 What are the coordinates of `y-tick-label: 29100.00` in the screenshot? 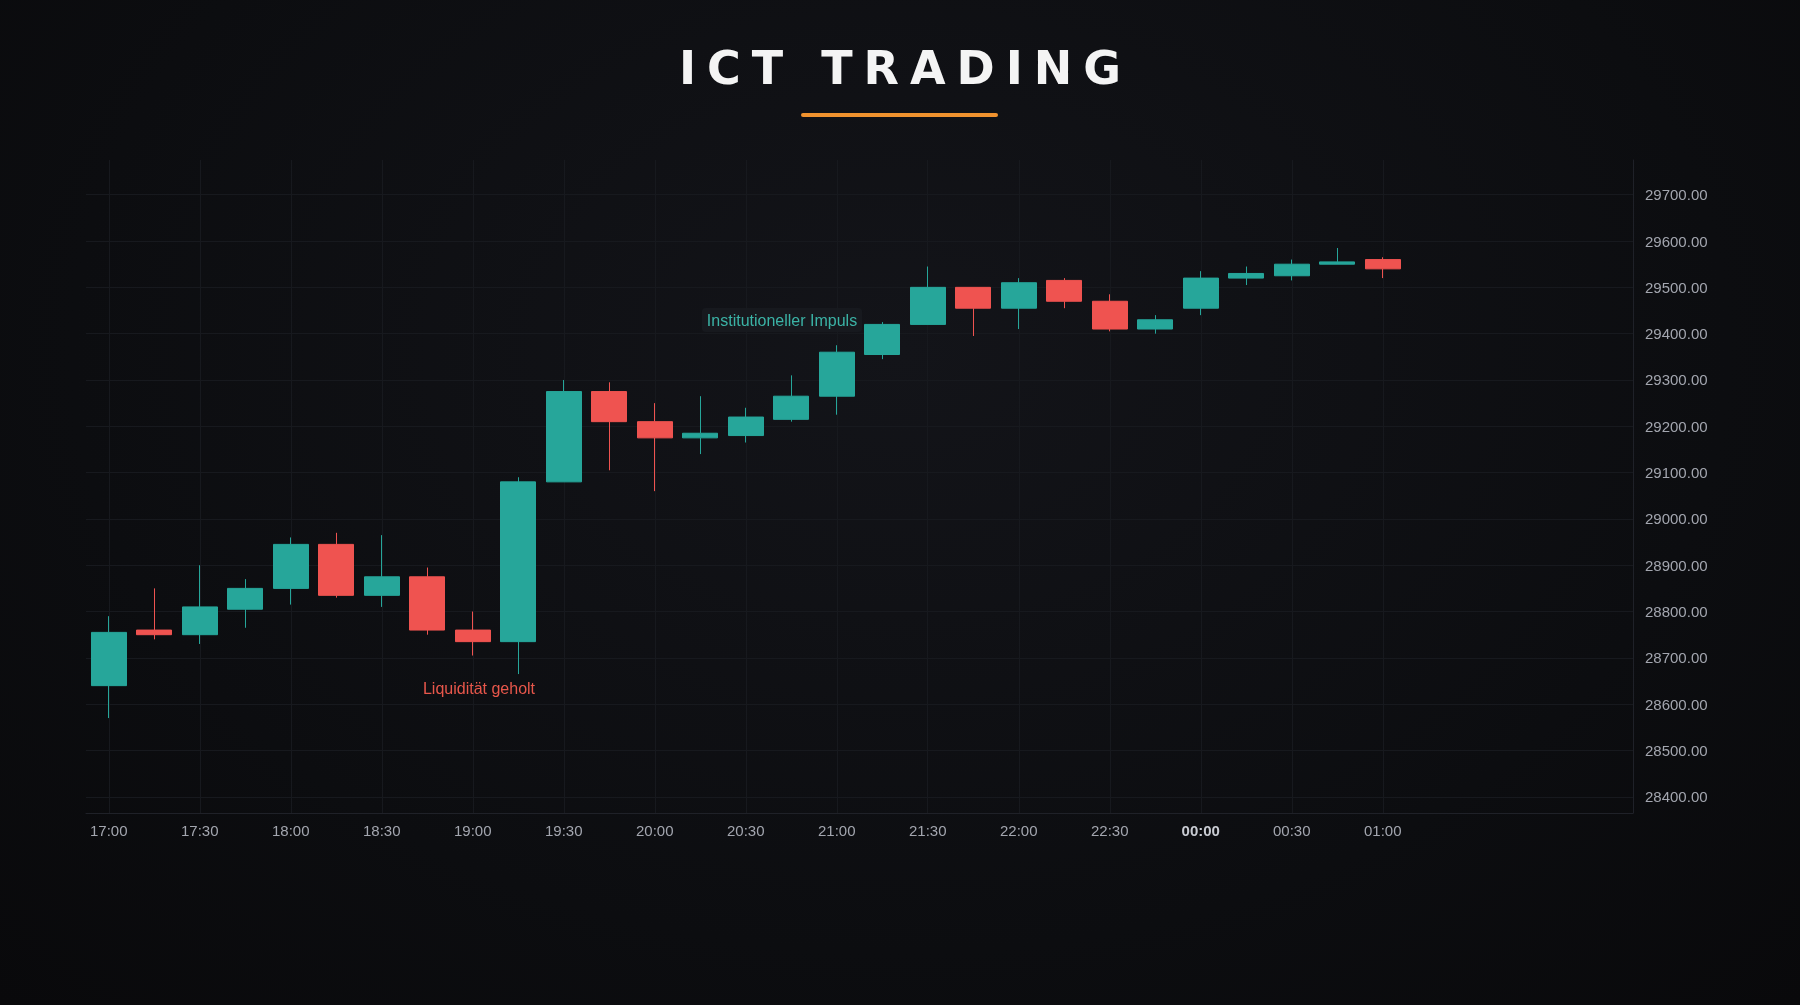 It's located at (1676, 473).